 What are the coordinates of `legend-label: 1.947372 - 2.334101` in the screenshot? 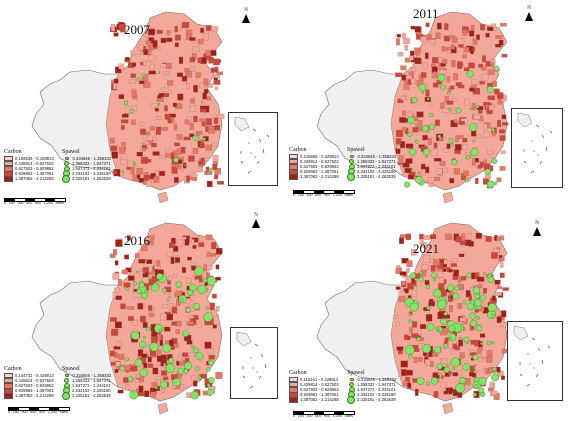 It's located at (91, 169).